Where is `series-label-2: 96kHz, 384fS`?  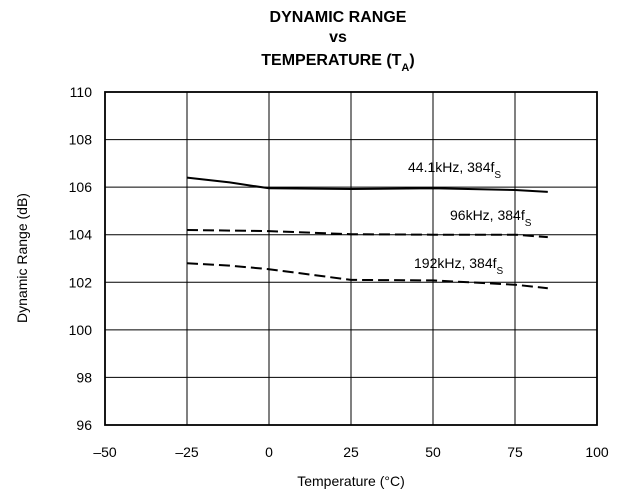
series-label-2: 96kHz, 384fS is located at coordinates (491, 218).